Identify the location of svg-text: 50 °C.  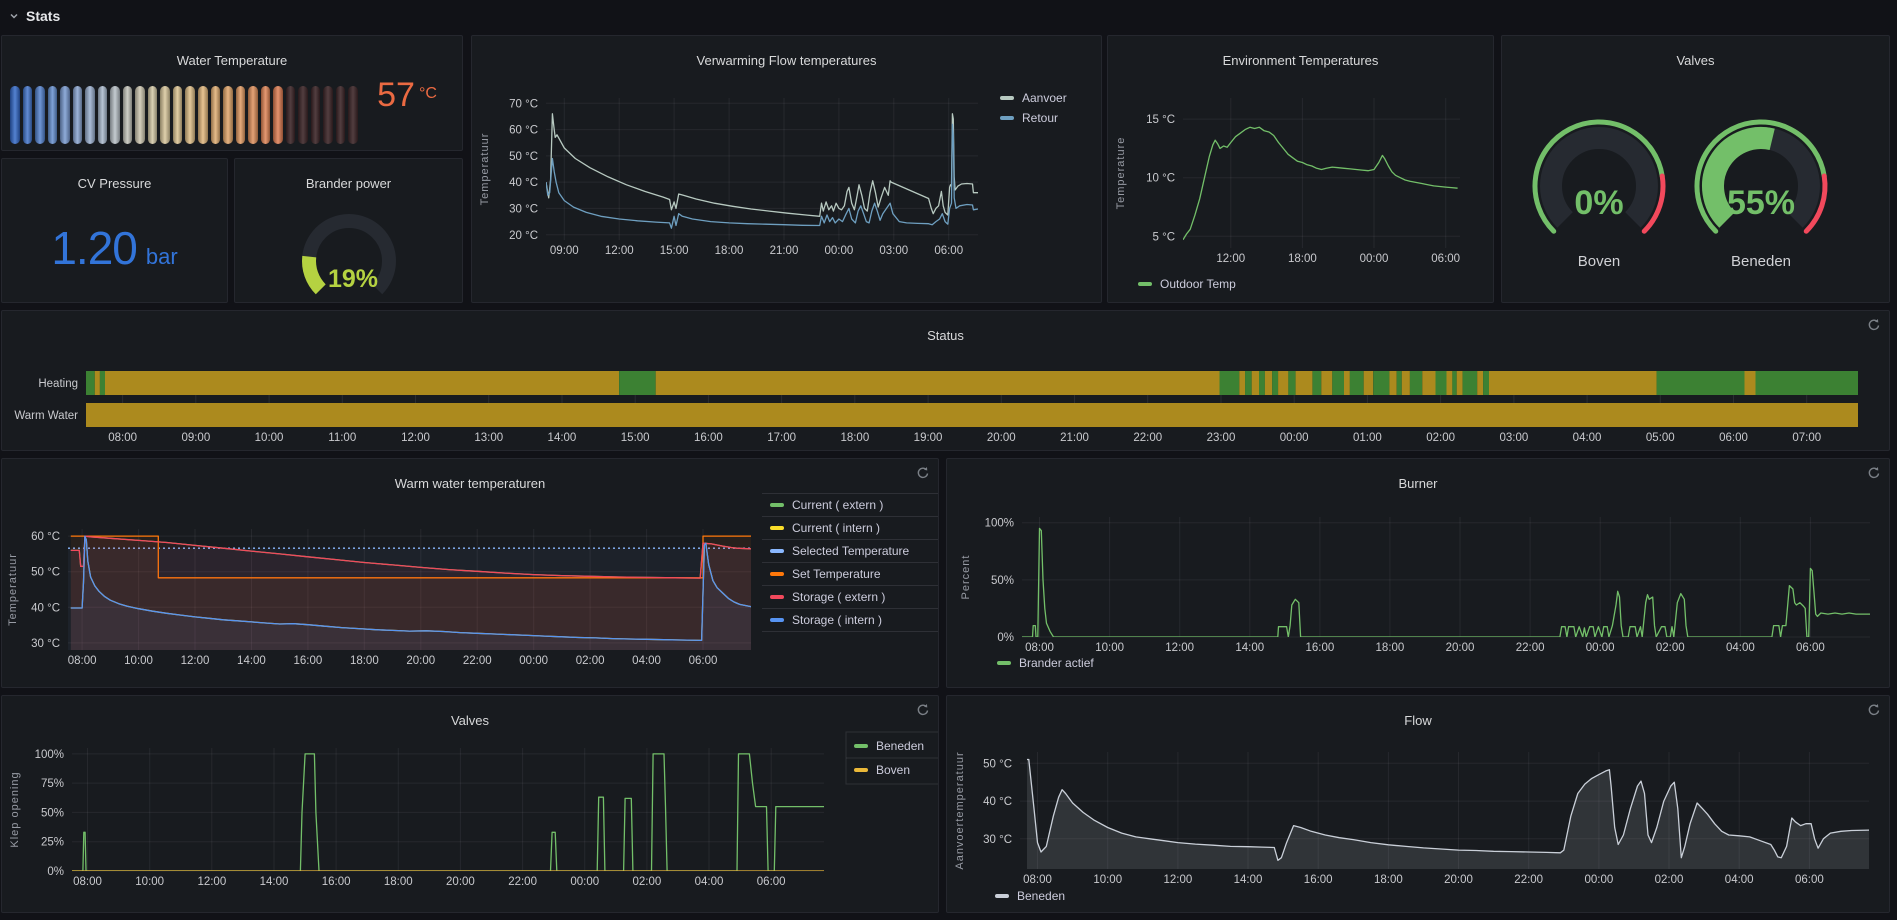
(45, 573).